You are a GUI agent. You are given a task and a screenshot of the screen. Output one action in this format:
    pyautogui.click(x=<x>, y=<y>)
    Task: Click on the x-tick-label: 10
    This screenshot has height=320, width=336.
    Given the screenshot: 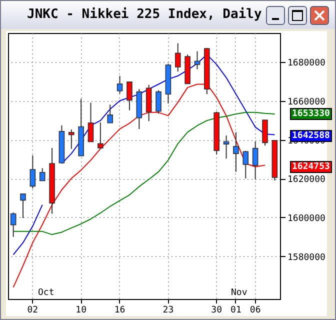 What is the action you would take?
    pyautogui.click(x=81, y=311)
    